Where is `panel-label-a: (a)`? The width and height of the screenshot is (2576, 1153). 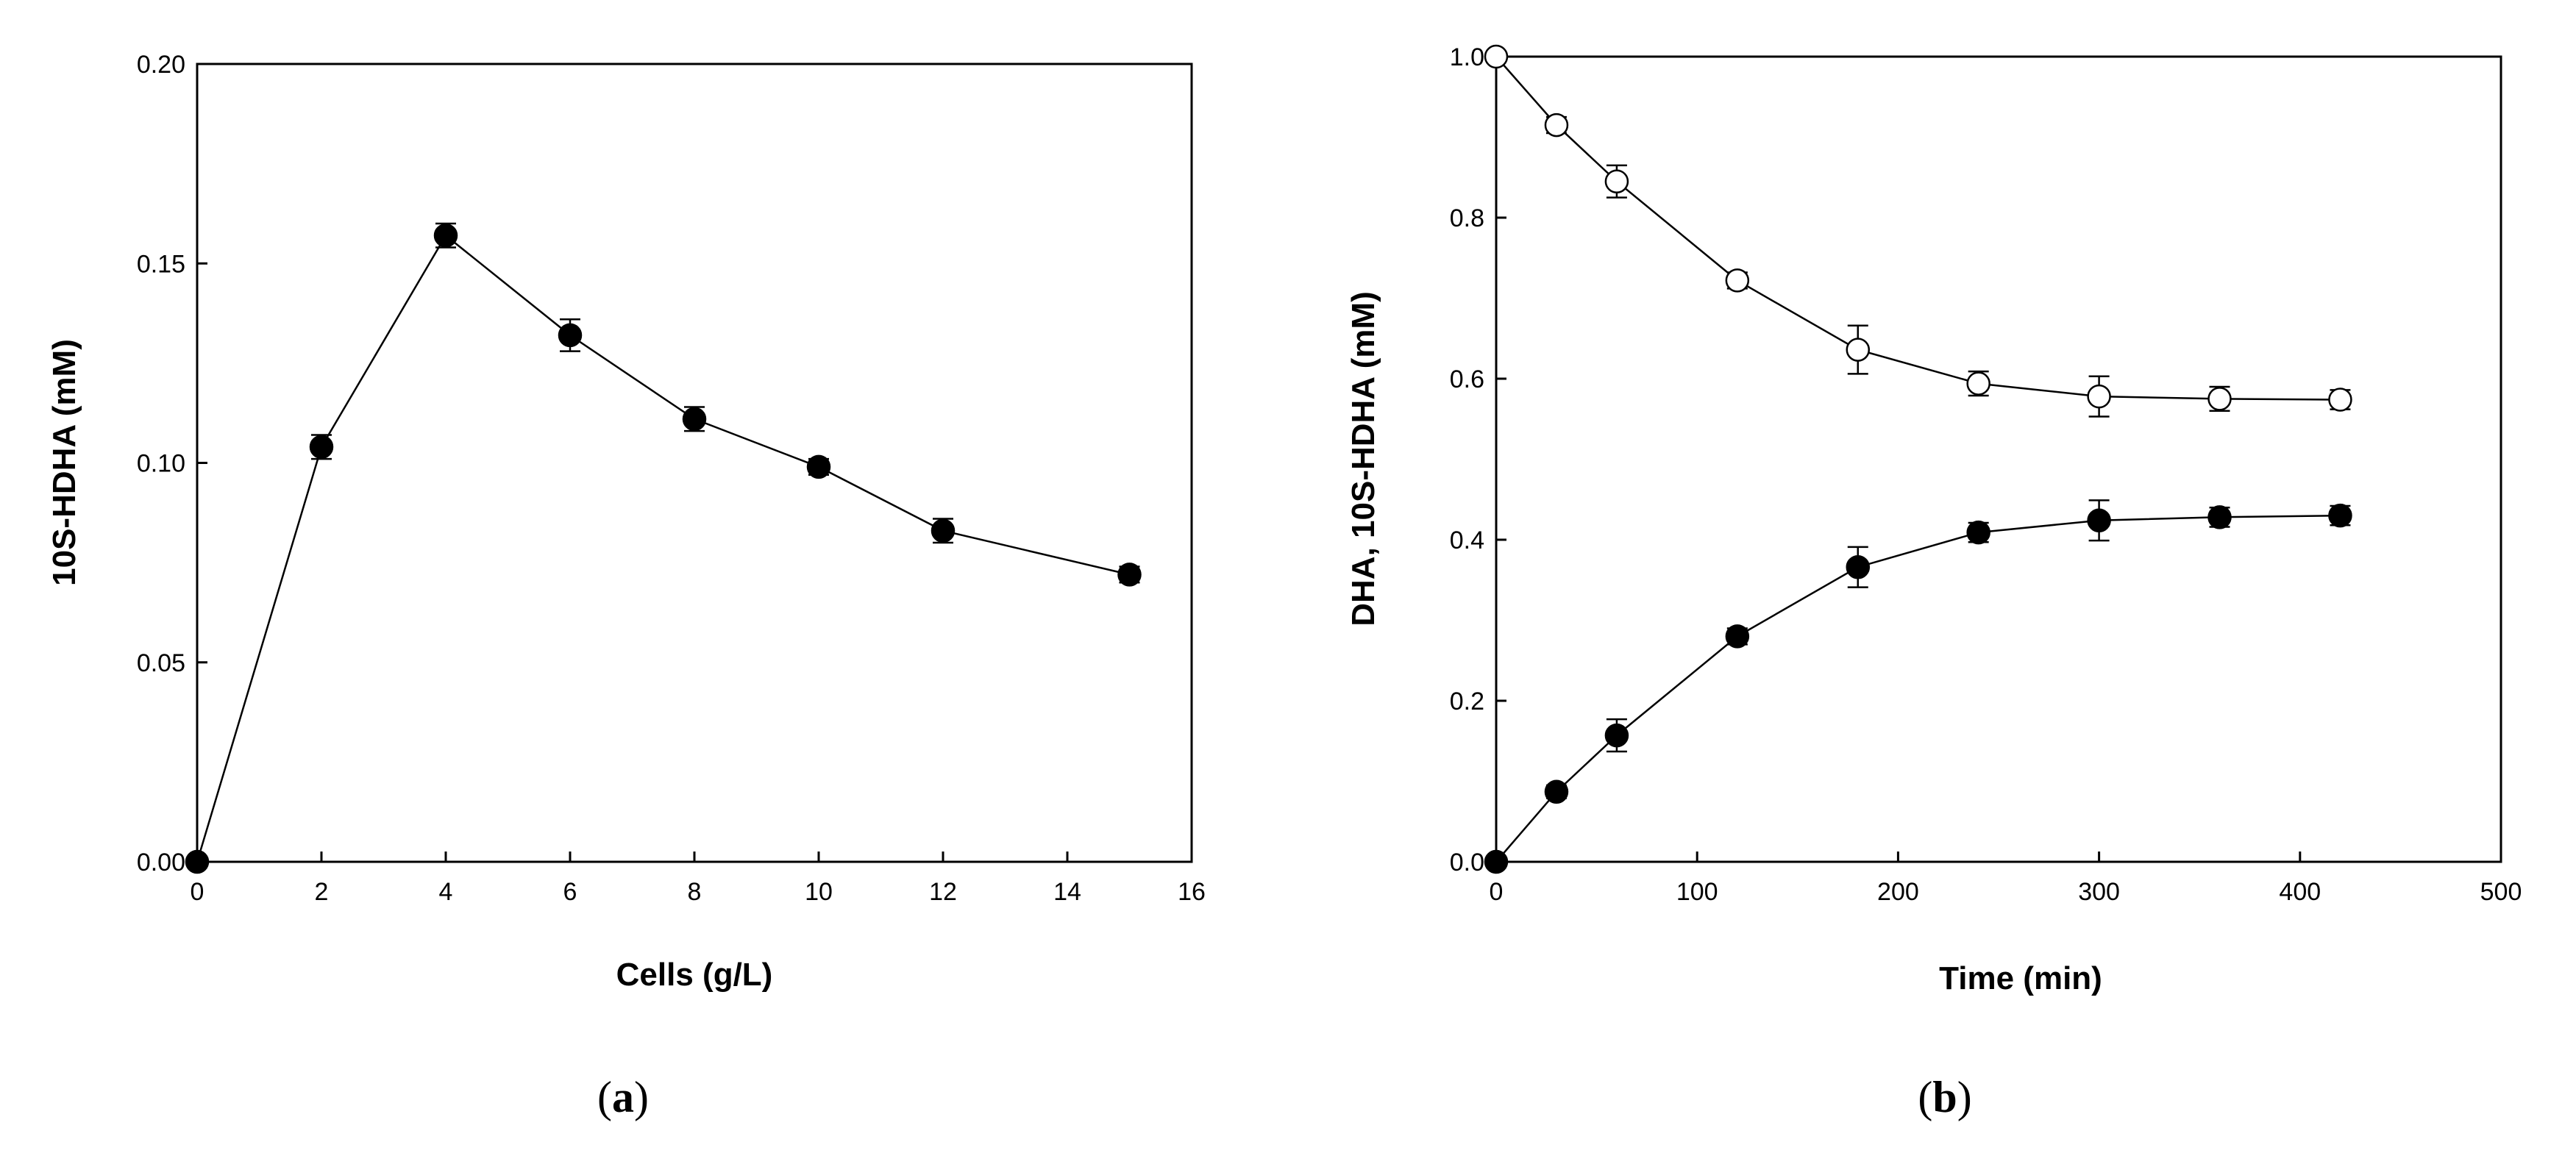
panel-label-a: (a) is located at coordinates (623, 1097).